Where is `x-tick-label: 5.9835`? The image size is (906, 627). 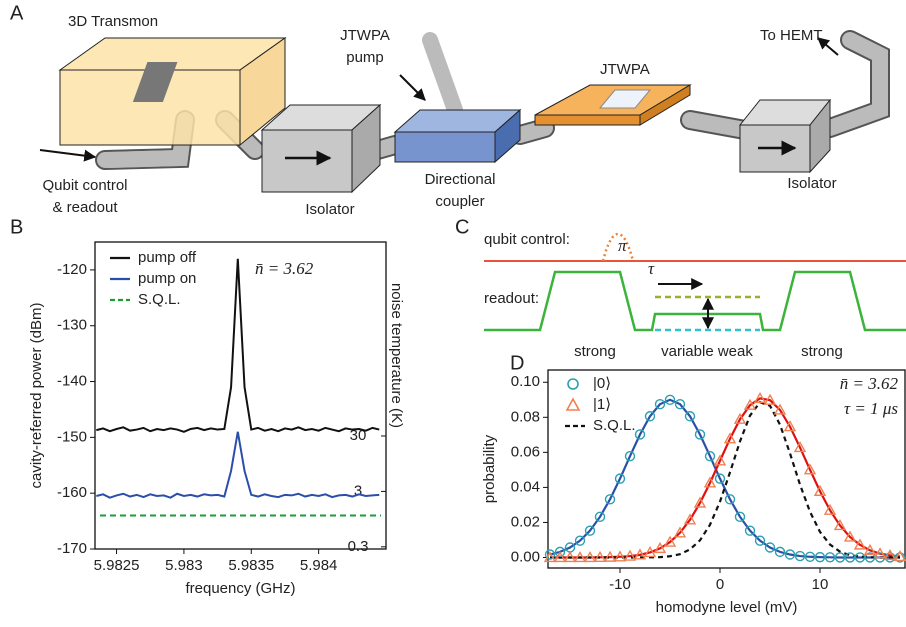 x-tick-label: 5.9835 is located at coordinates (251, 565).